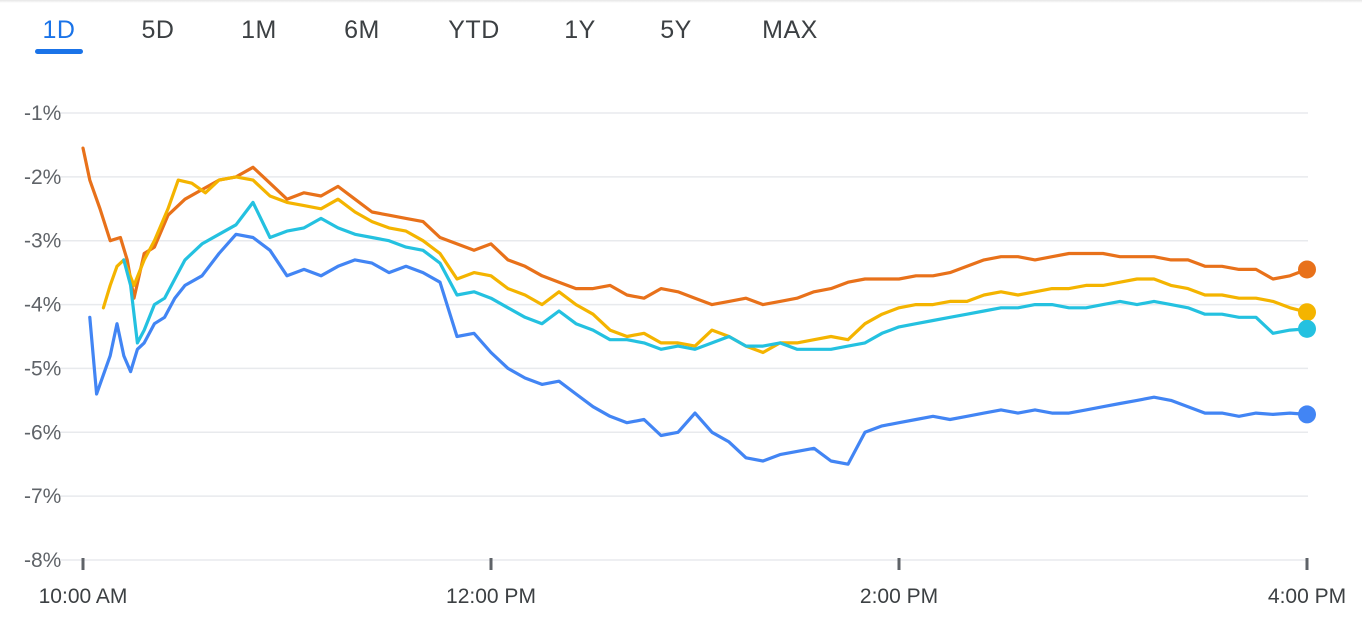 The height and width of the screenshot is (642, 1362). I want to click on y-tick-label: -1%, so click(42, 113).